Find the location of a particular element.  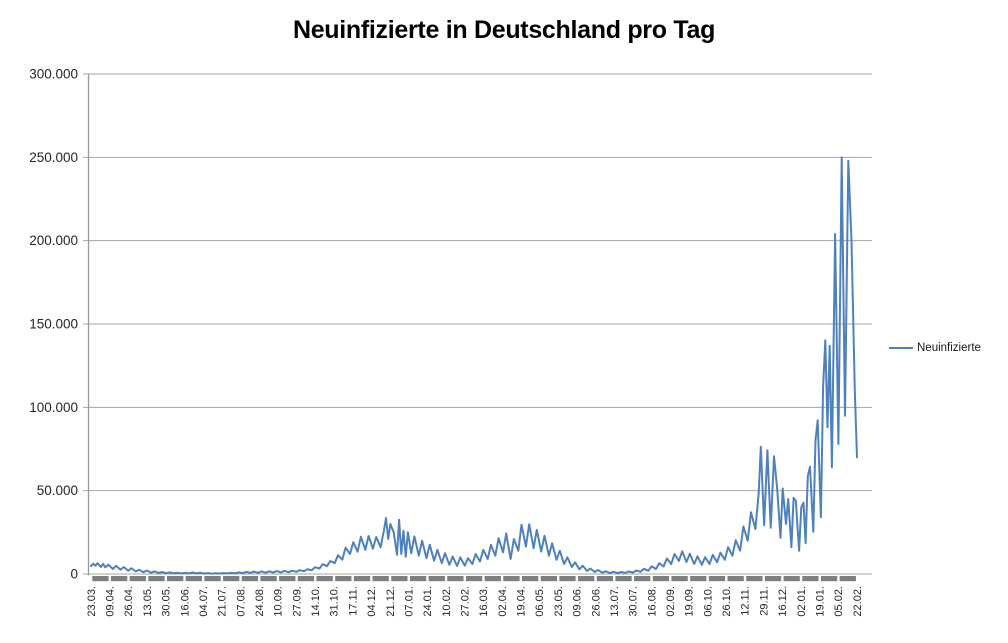

x-axis-tick-label: 19.09. is located at coordinates (690, 601).